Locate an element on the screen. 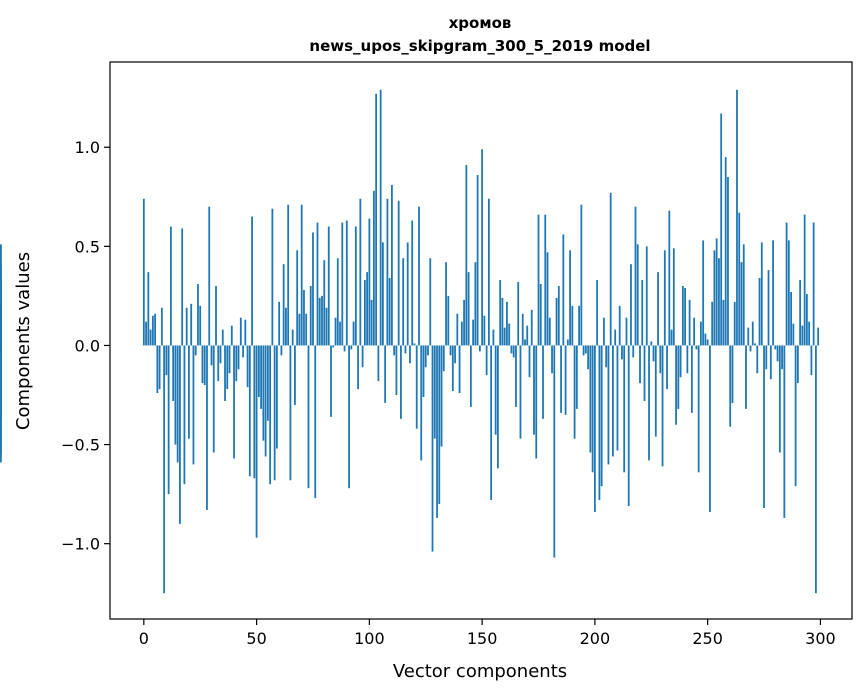 The width and height of the screenshot is (867, 696). x-tick-label-6: 300 is located at coordinates (820, 638).